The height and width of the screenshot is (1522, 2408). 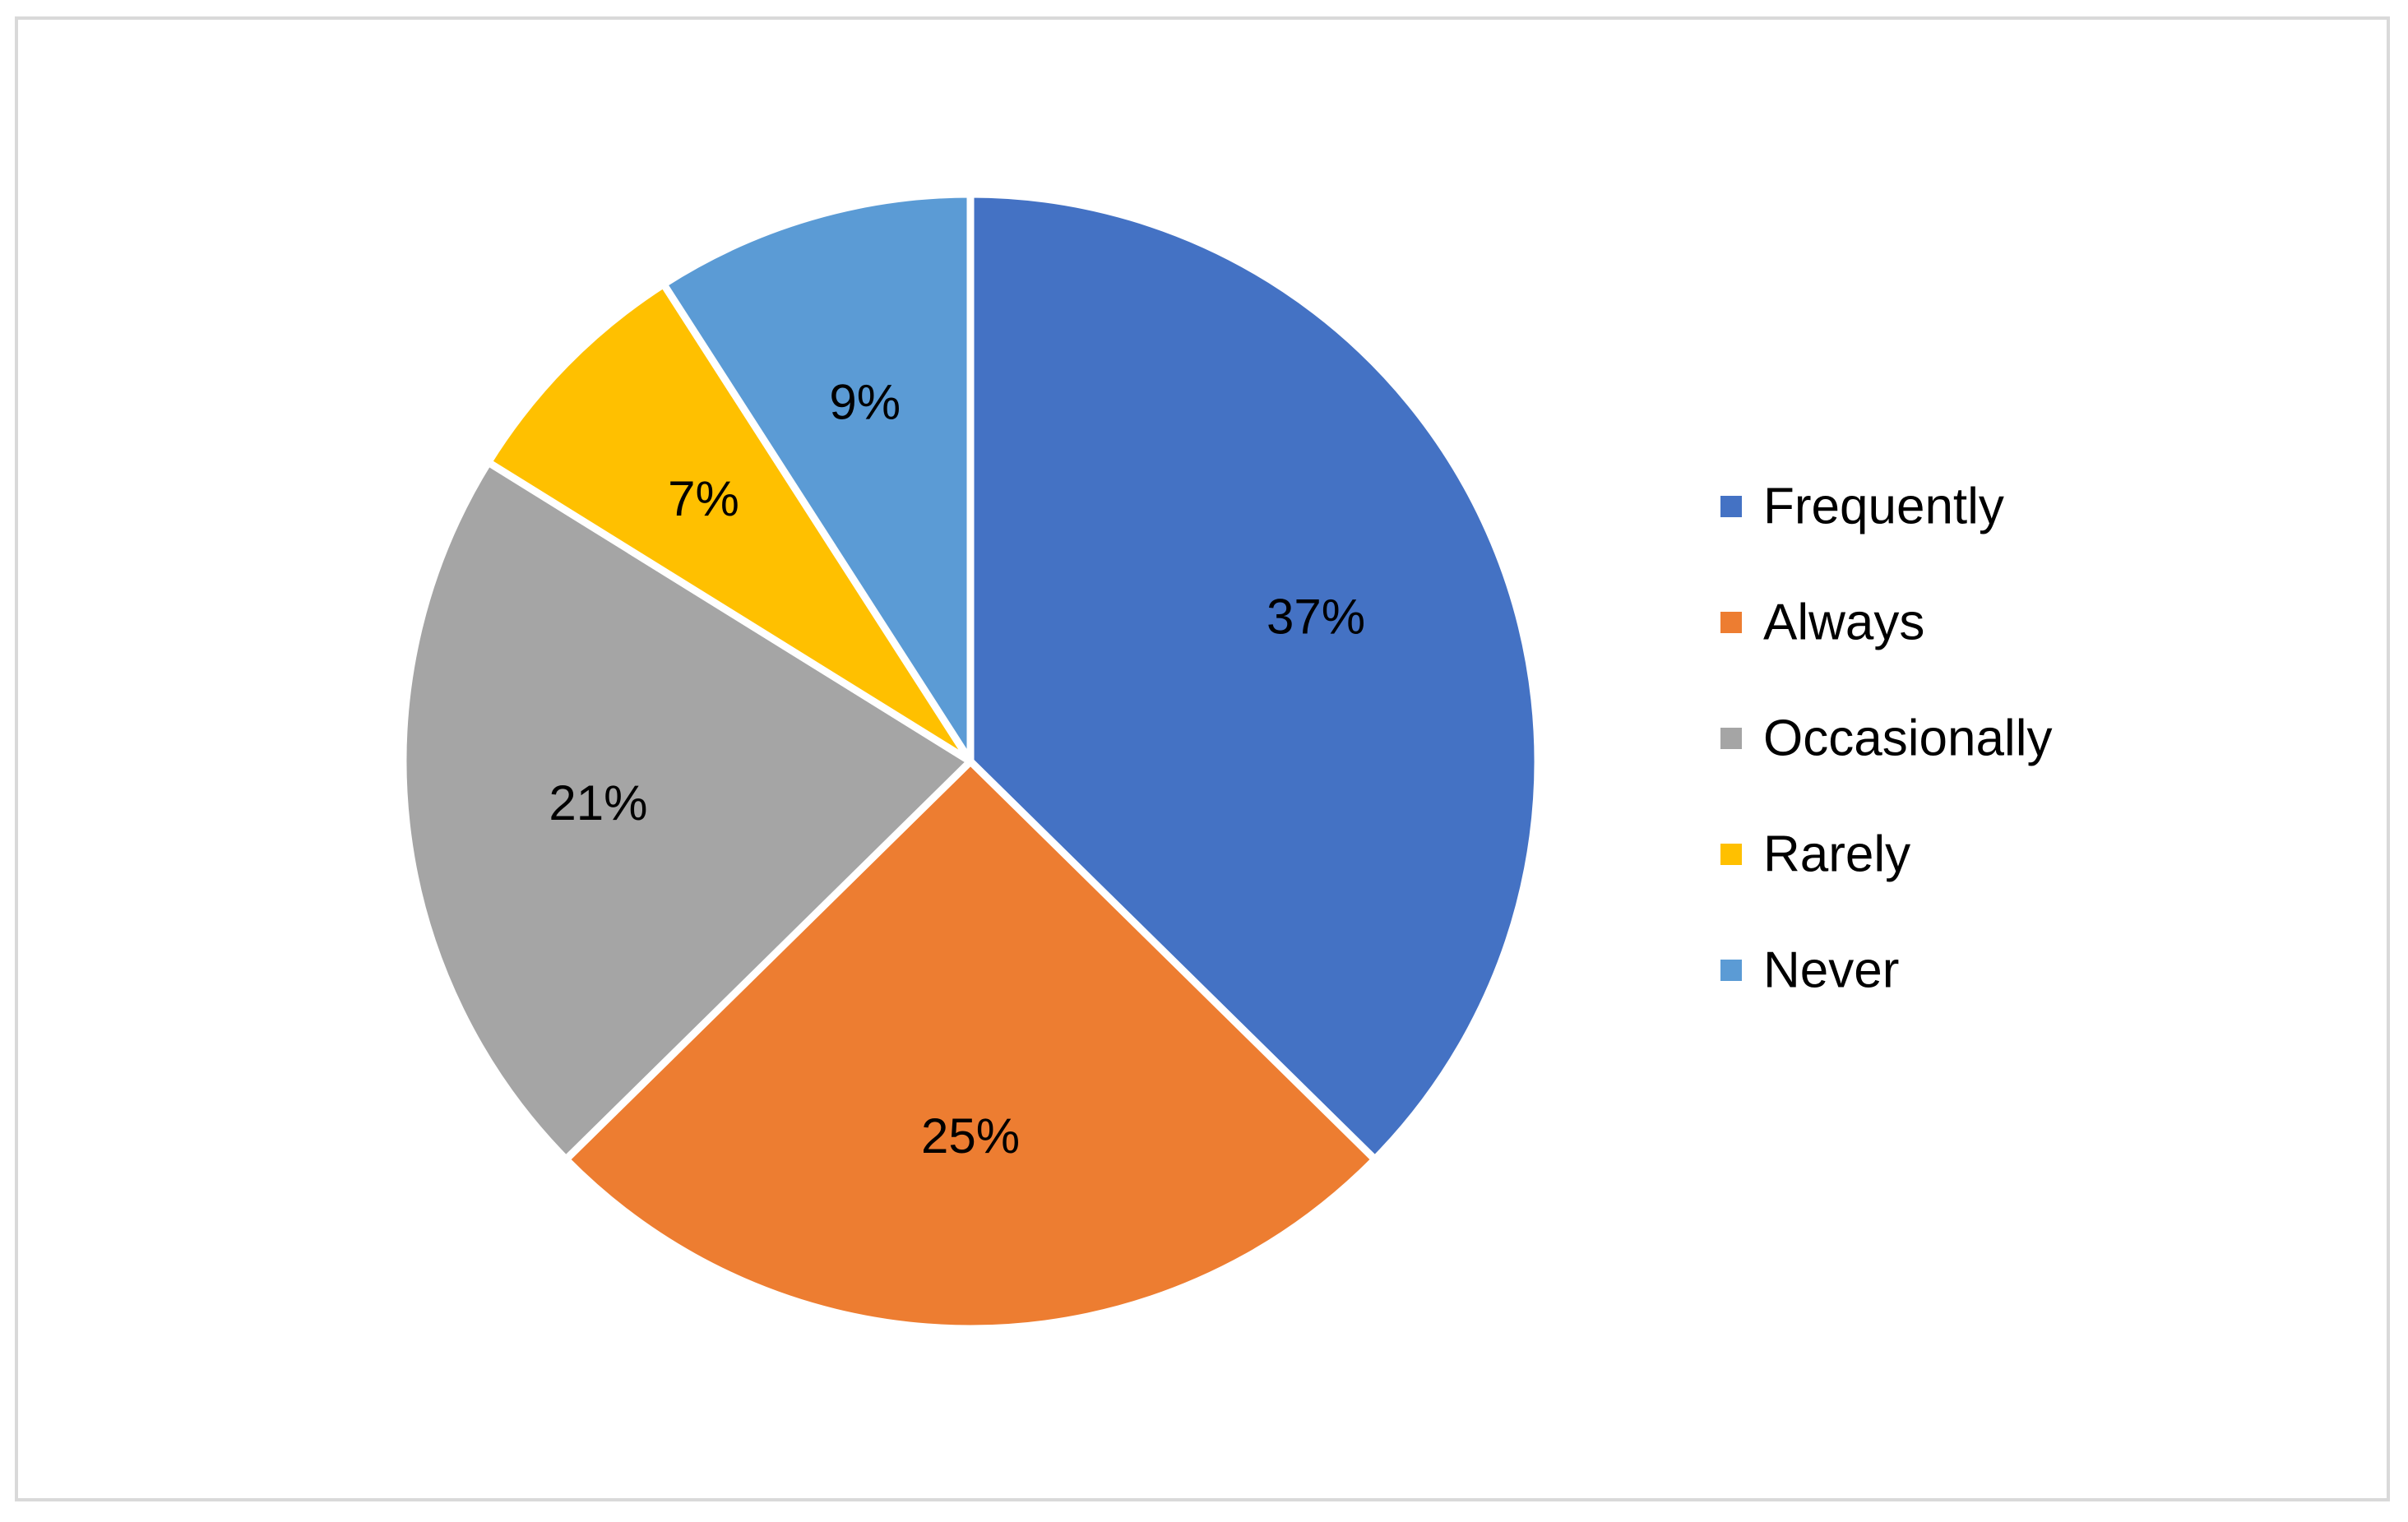 What do you see at coordinates (1731, 855) in the screenshot?
I see `legend-swatch-rarely` at bounding box center [1731, 855].